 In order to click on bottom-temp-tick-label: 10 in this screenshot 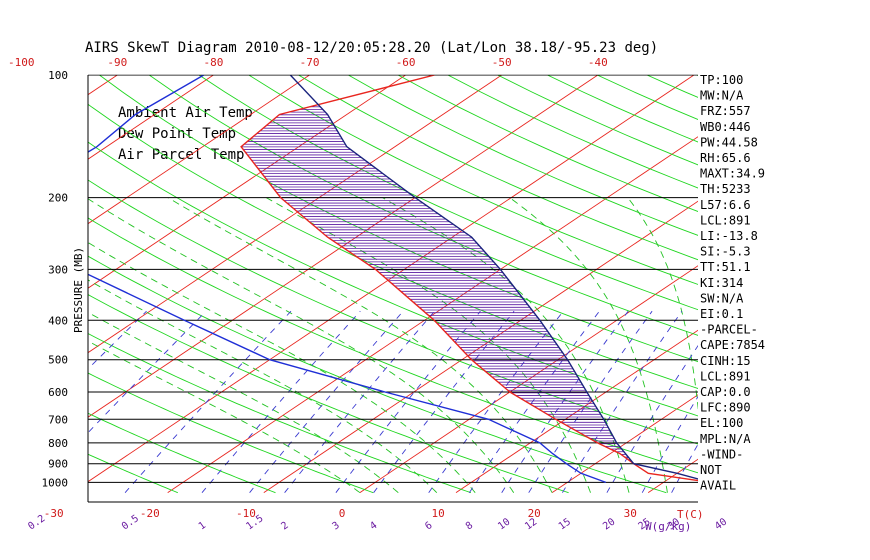, I will do `click(437, 513)`.